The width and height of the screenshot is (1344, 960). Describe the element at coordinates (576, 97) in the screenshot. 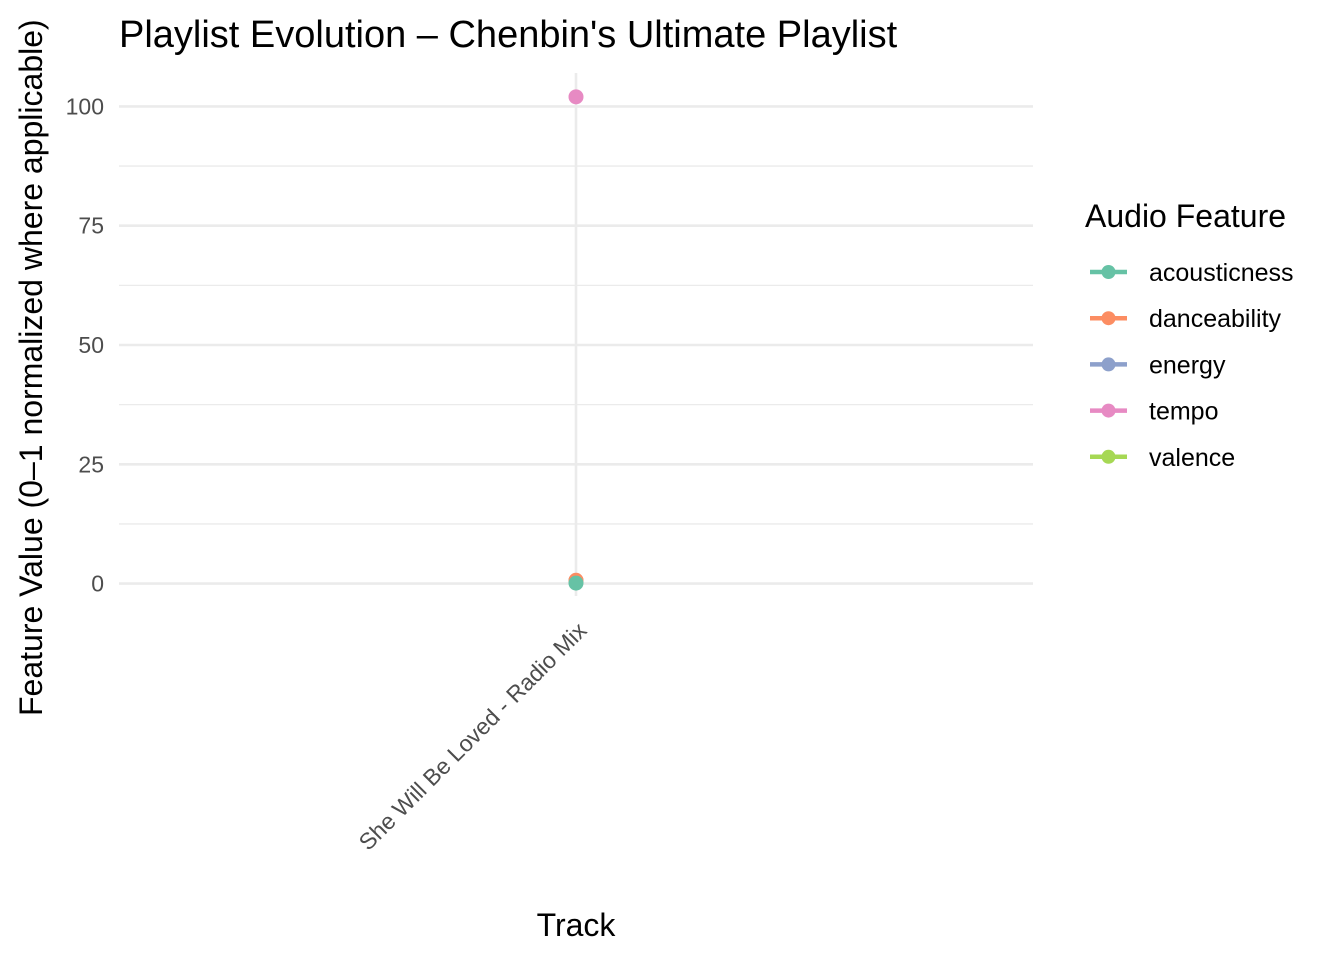

I see `point-tempo` at that location.